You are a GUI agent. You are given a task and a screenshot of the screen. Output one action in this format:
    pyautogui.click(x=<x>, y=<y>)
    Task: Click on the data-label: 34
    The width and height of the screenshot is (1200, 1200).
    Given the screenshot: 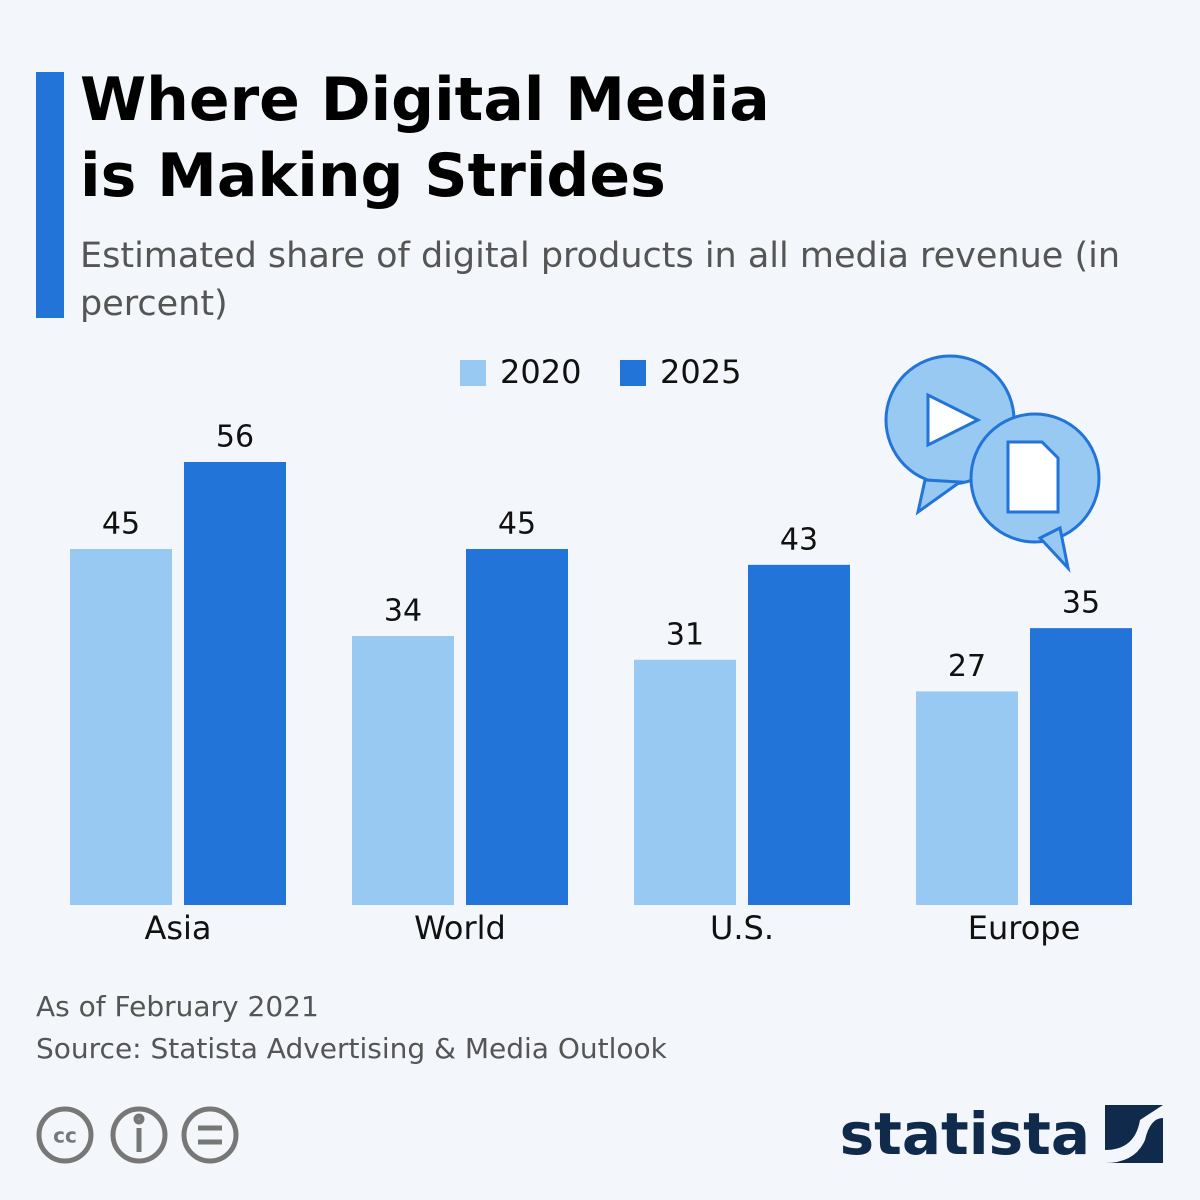 What is the action you would take?
    pyautogui.click(x=403, y=611)
    